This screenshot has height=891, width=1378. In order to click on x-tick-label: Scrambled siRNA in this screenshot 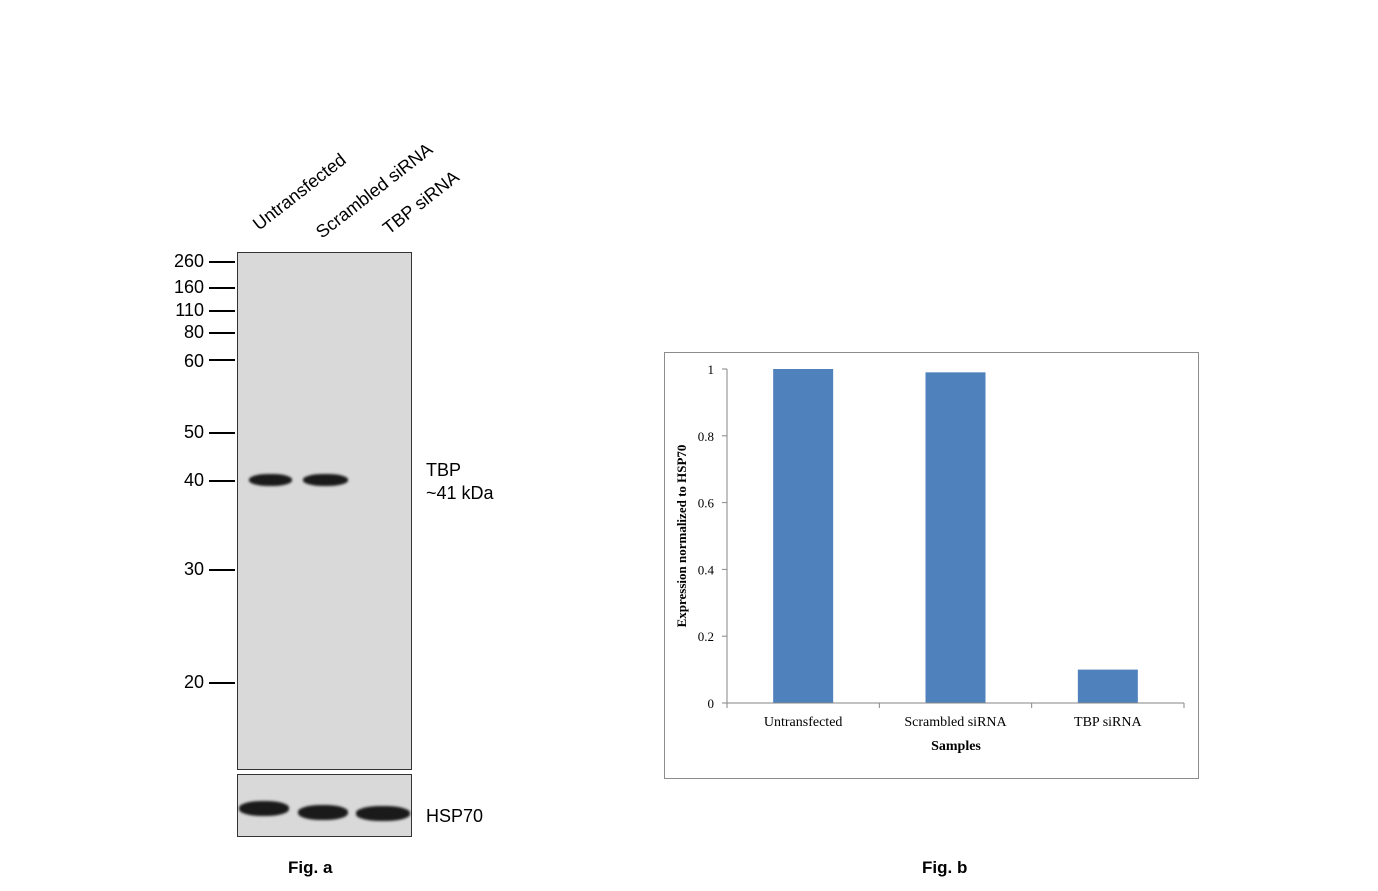, I will do `click(955, 722)`.